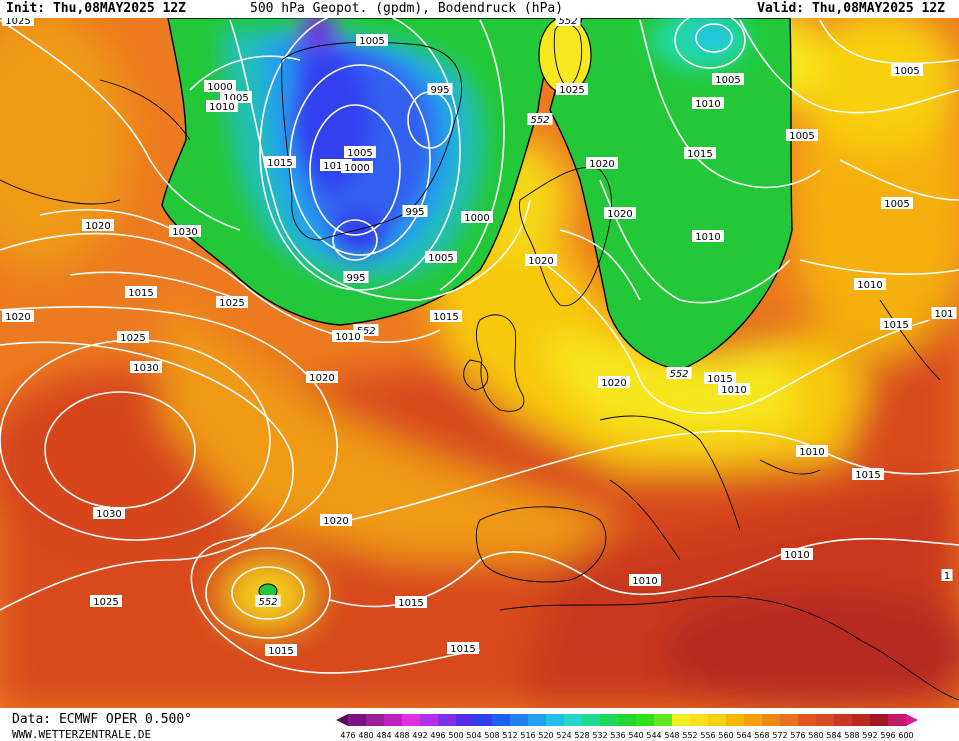  I want to click on colorbar-tick-label: 512, so click(509, 735).